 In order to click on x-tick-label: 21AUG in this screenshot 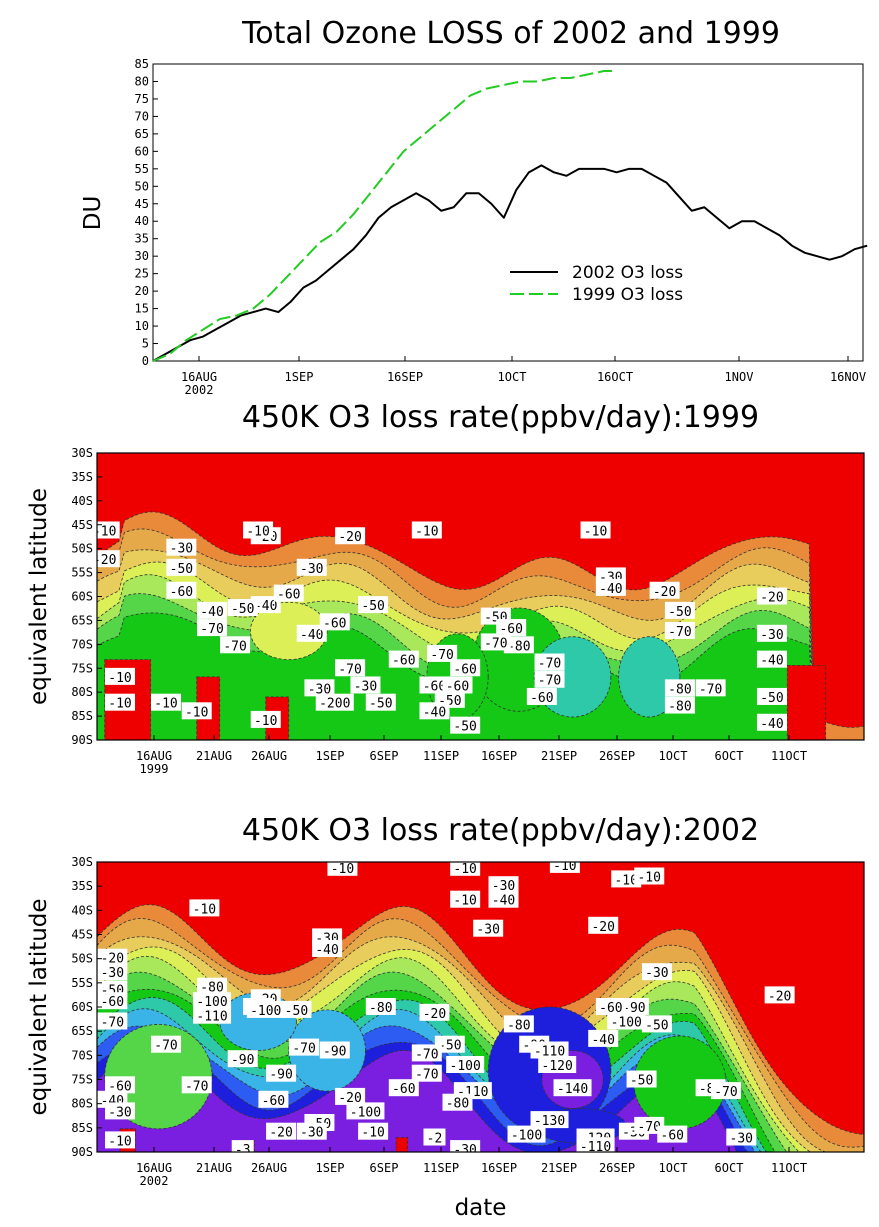, I will do `click(214, 756)`.